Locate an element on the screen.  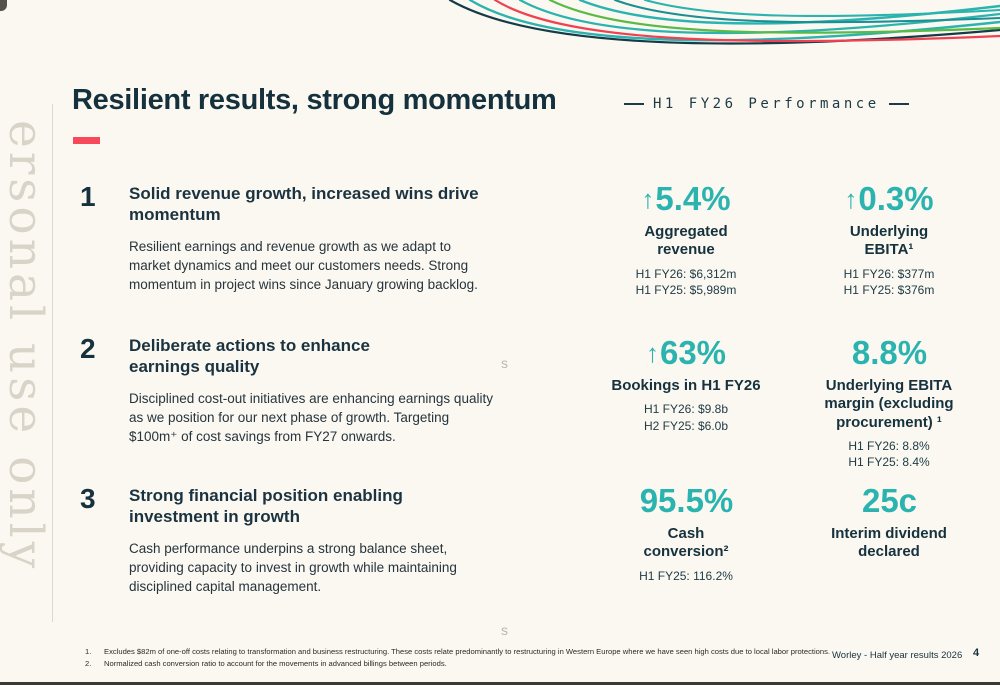
metric-cash-conversion: 95.5% Cash conversion² H1 FY25: 116.2% is located at coordinates (686, 534).